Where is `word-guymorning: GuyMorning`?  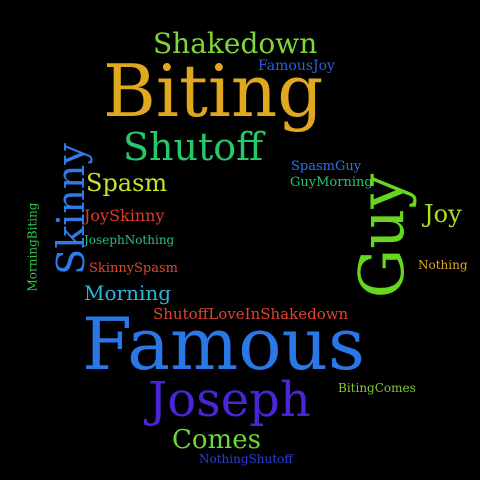
word-guymorning: GuyMorning is located at coordinates (331, 182).